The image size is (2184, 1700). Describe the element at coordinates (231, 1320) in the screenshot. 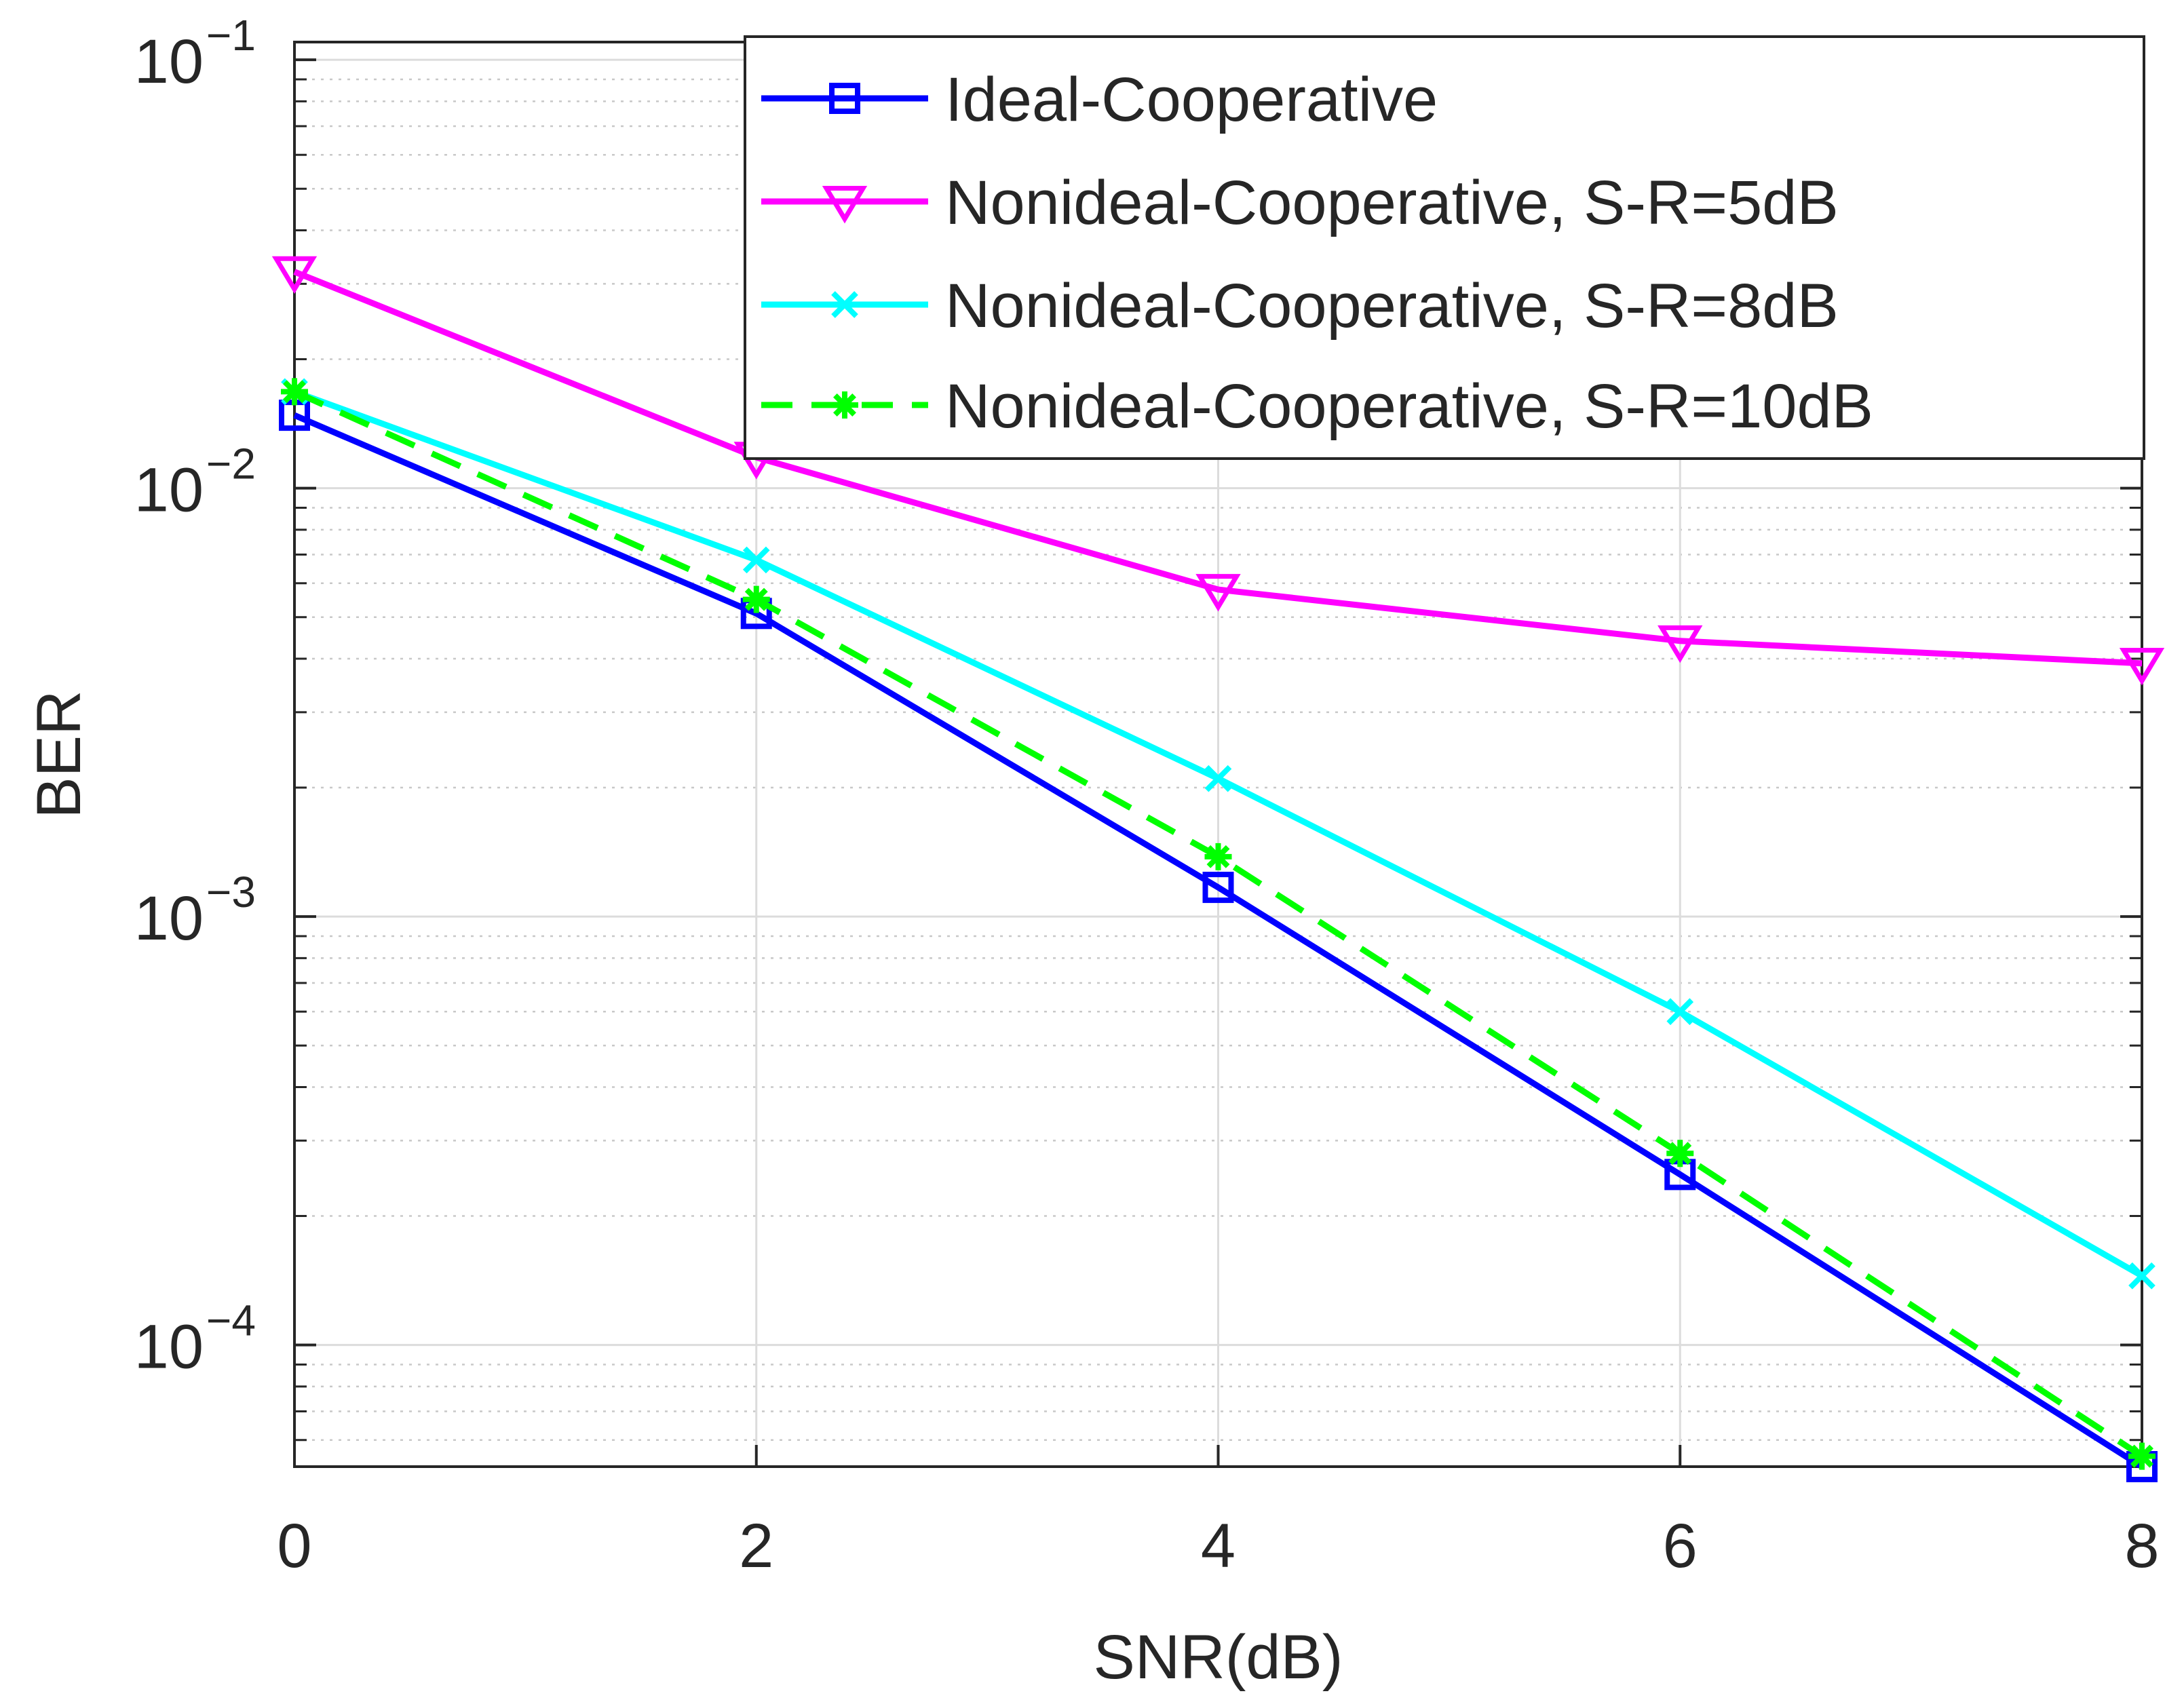

I see `y-tick-exponent: −4` at that location.